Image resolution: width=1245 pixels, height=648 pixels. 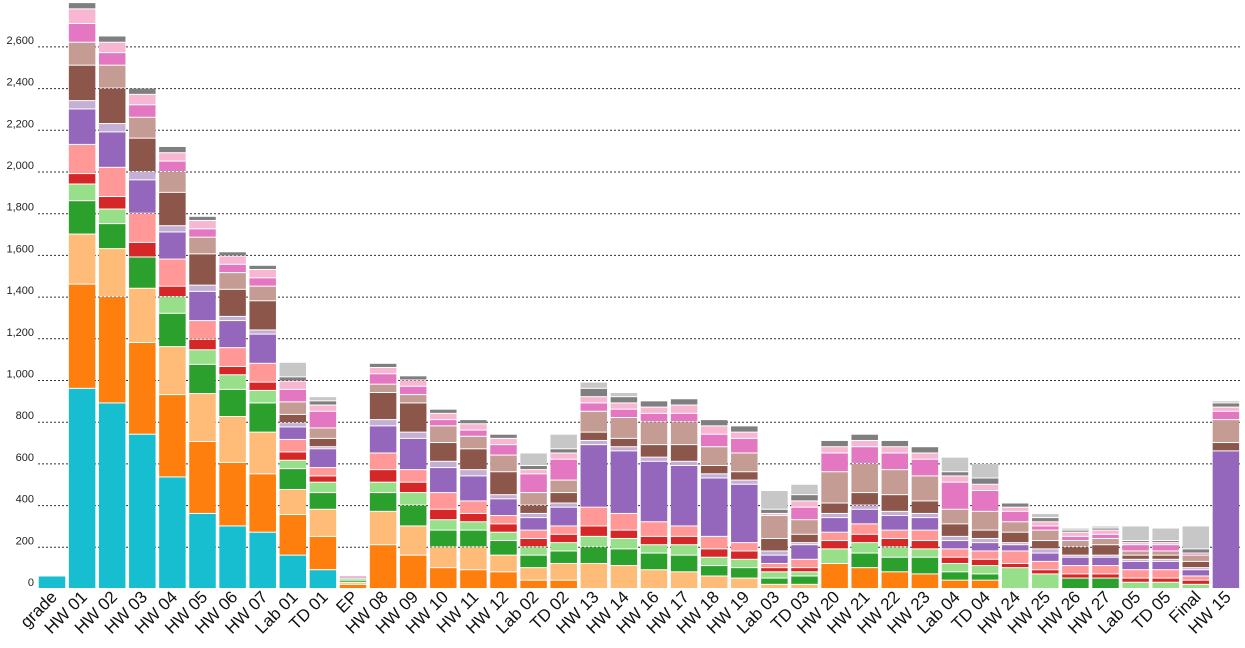 I want to click on y-tick-label: 1,400, so click(x=20, y=291).